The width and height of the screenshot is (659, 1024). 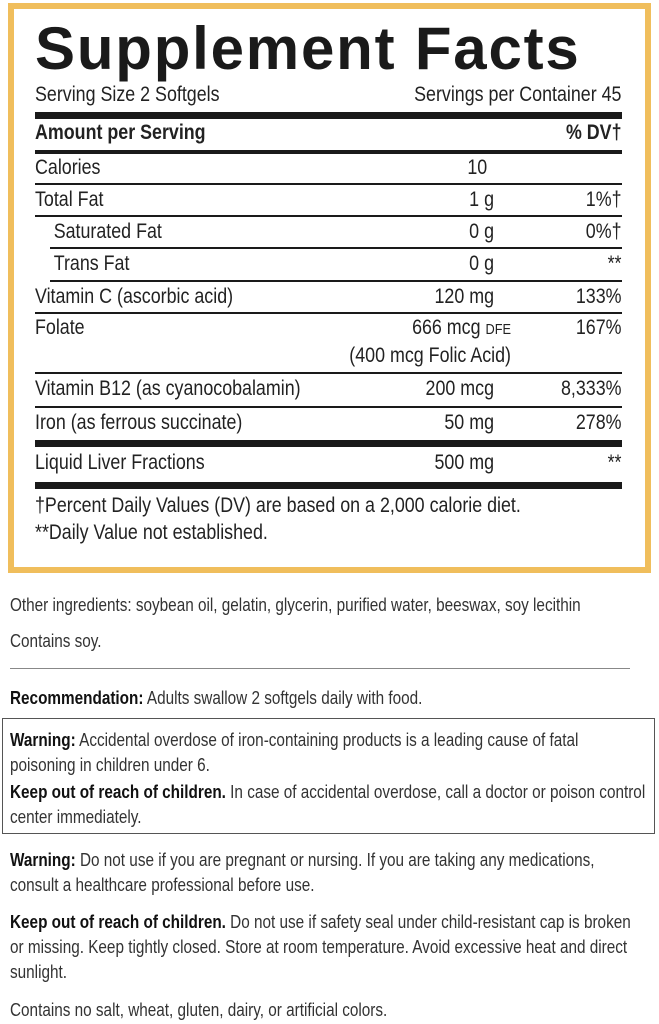 I want to click on table-row: Trans Fat 0 g **, so click(x=338, y=264).